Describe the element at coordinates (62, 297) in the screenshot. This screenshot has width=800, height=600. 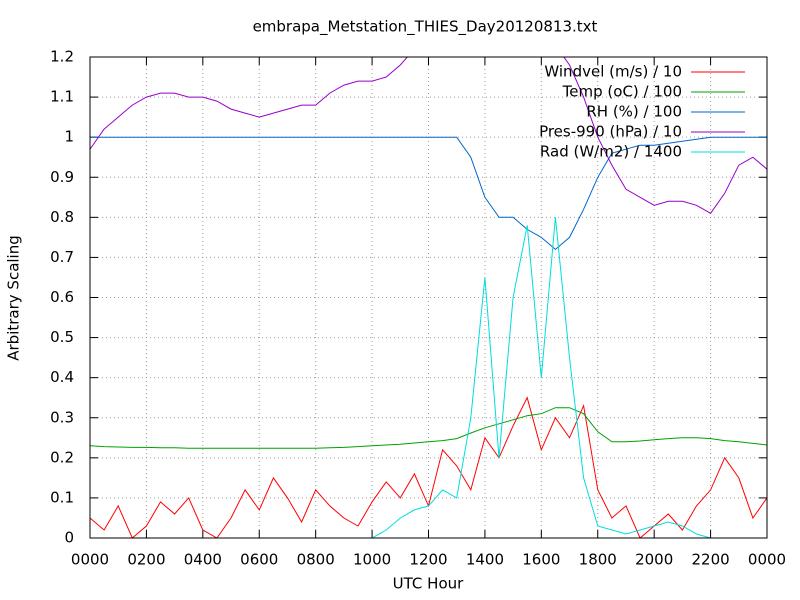
I see `y-tick-label: 0.6` at that location.